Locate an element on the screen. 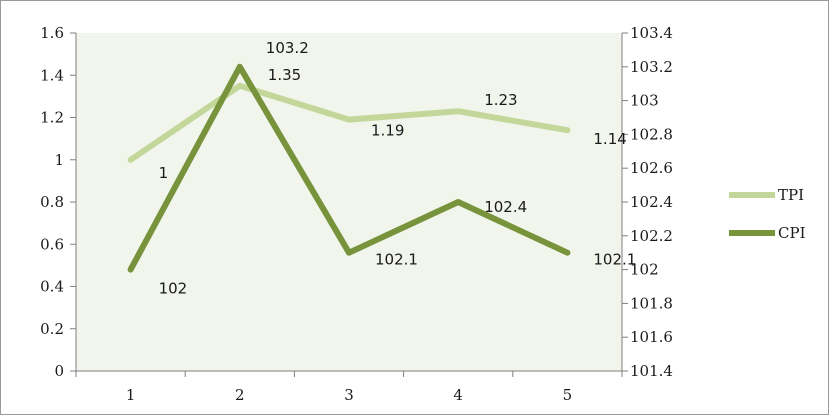  y-left-tick-label: 0.2 is located at coordinates (52, 329).